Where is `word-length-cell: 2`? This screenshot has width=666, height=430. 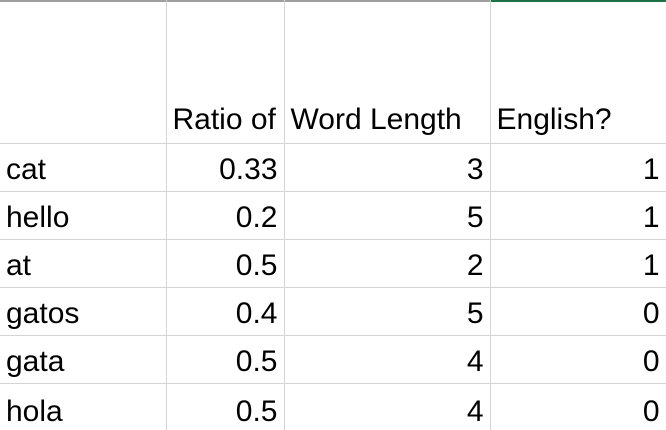
word-length-cell: 2 is located at coordinates (387, 263).